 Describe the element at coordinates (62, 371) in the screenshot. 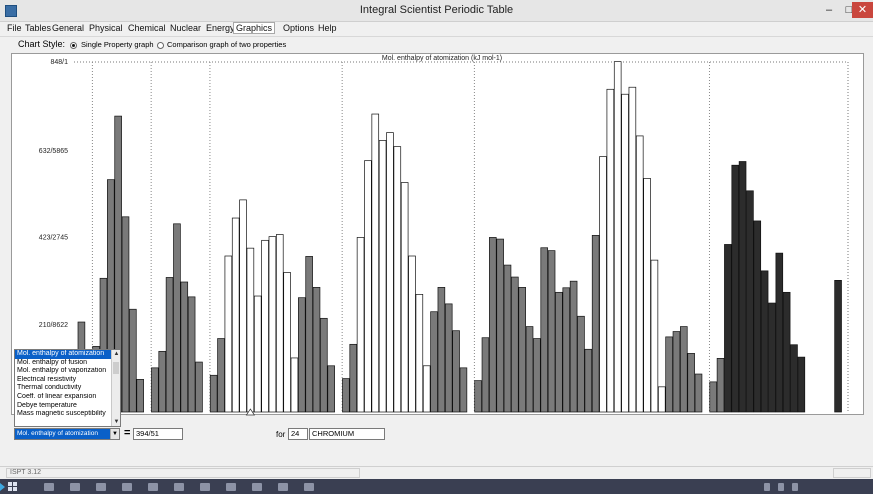

I see `property-option: Mol. enthalpy of vaporization` at that location.